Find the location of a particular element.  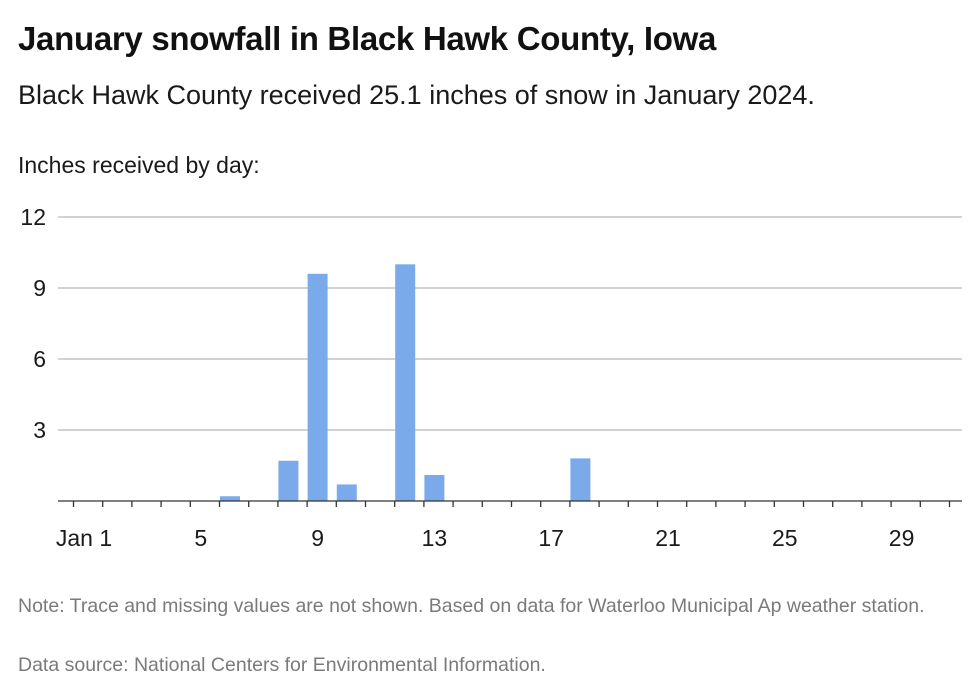

y-axis-ticks: 3 6 9 12 is located at coordinates (33, 323).